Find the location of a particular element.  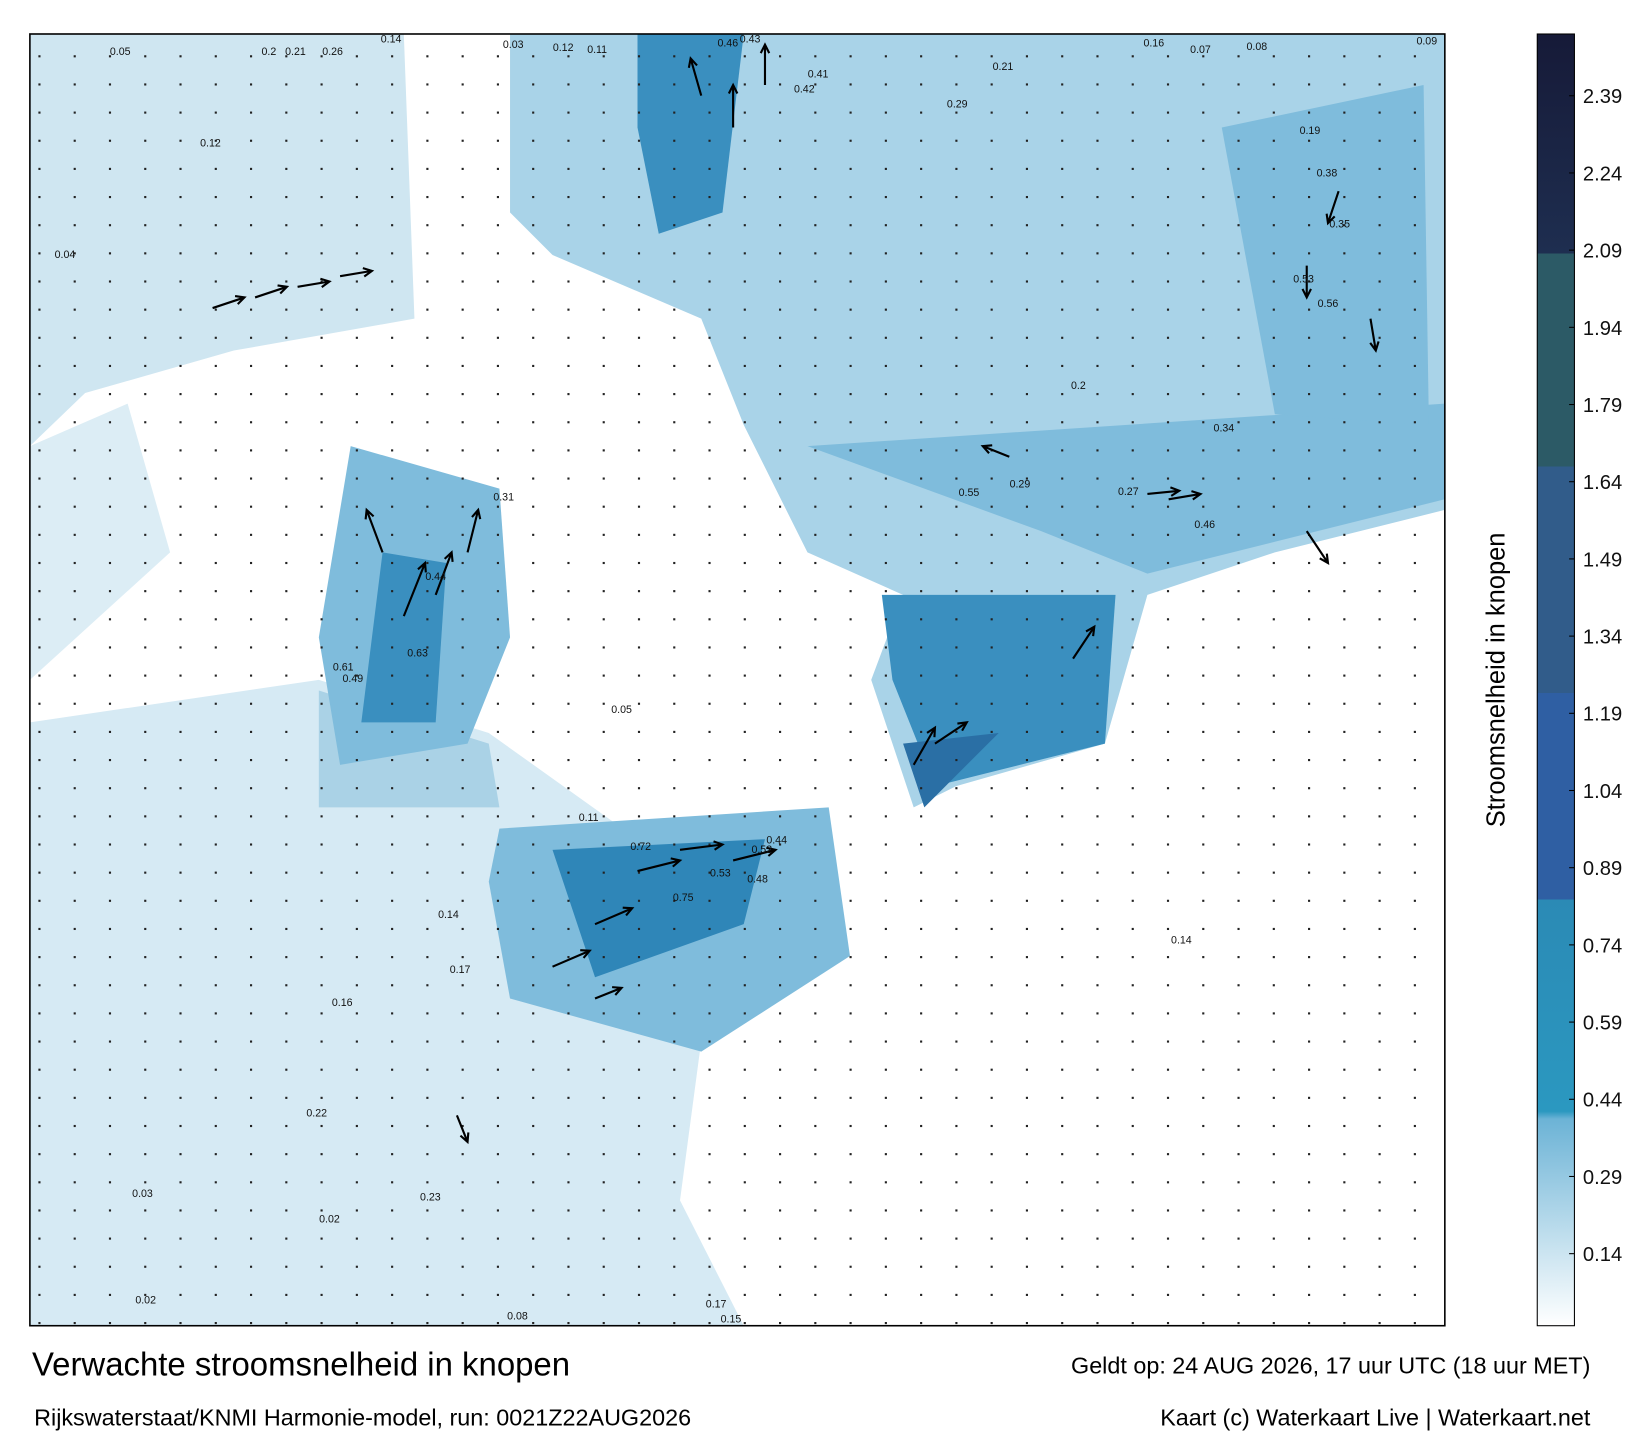

speed-label: 0.56 is located at coordinates (1328, 304).